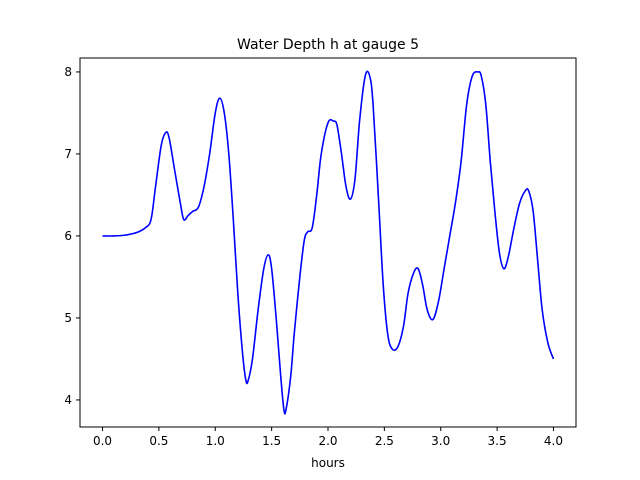 Image resolution: width=640 pixels, height=480 pixels. I want to click on y-axis: 4 5 6 7 8, so click(72, 236).